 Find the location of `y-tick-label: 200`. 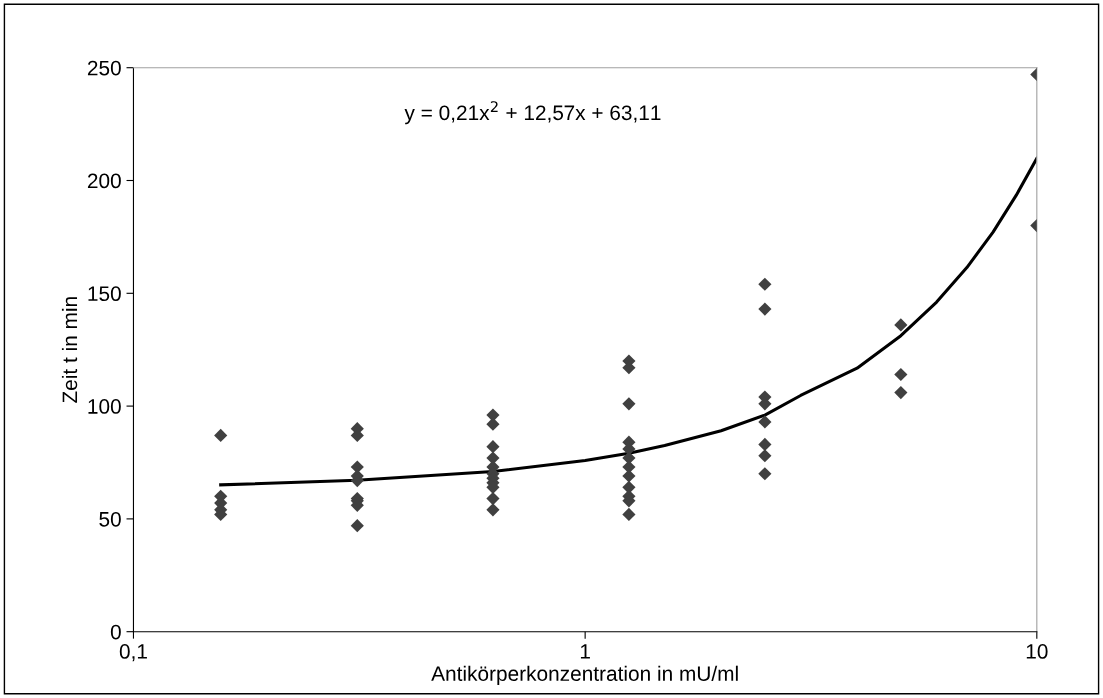

y-tick-label: 200 is located at coordinates (104, 181).